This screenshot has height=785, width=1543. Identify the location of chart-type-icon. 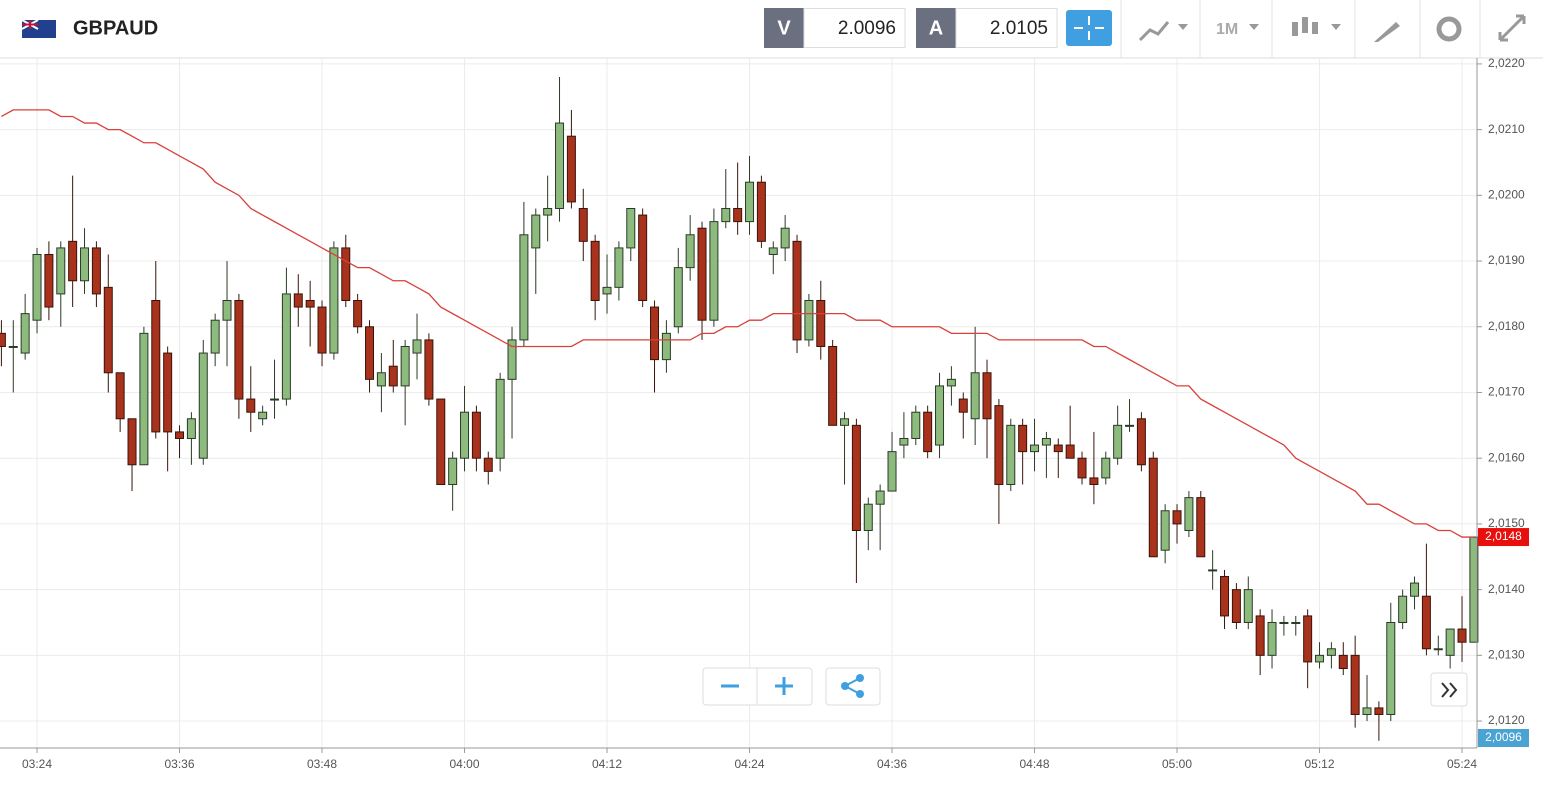
(1154, 31).